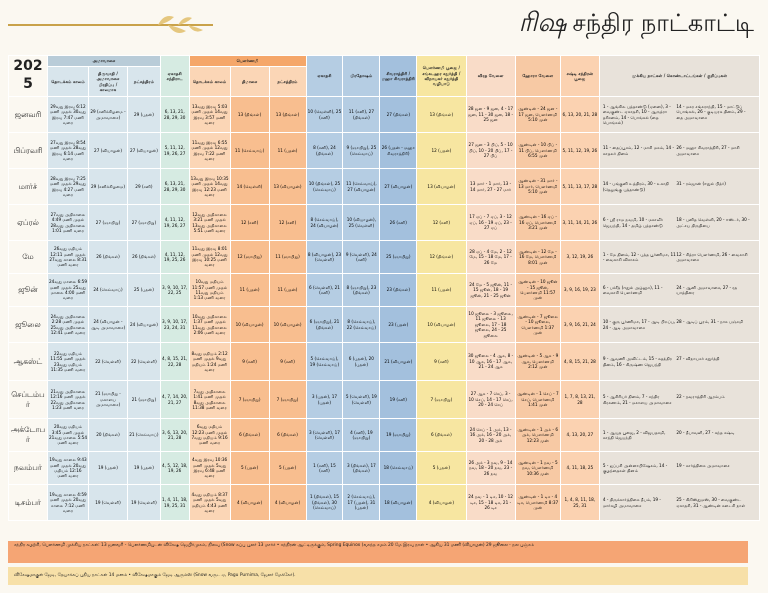 This screenshot has width=768, height=593. Describe the element at coordinates (108, 290) in the screenshot. I see `amavasai-date: 24 (செவ்வாய்)` at that location.